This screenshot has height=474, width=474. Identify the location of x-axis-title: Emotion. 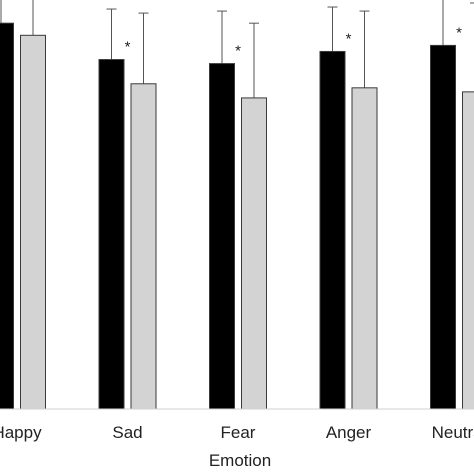
(240, 460).